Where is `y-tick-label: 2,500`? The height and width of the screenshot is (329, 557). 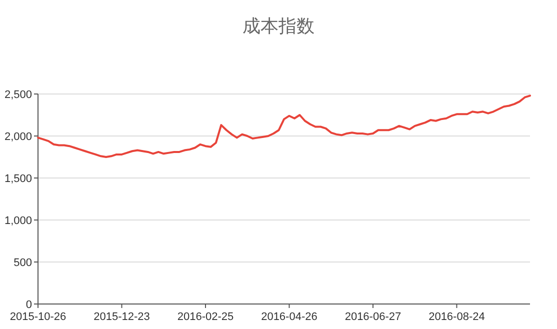
y-tick-label: 2,500 is located at coordinates (18, 95).